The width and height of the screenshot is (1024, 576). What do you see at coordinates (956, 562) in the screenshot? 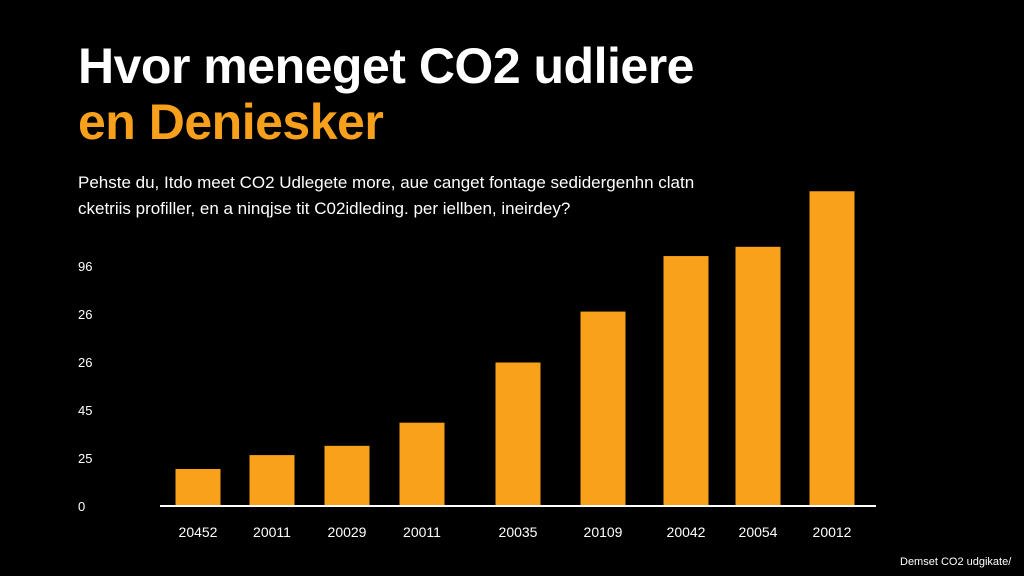
I see `source-note: Demset CO2 udgikate/` at bounding box center [956, 562].